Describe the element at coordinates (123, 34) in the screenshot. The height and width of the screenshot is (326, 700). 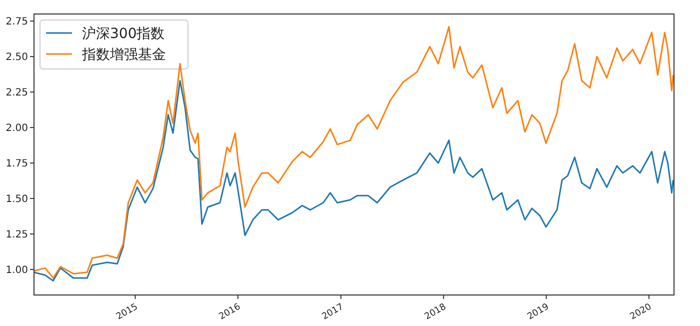
I see `legend-label: 沪深300指数` at that location.